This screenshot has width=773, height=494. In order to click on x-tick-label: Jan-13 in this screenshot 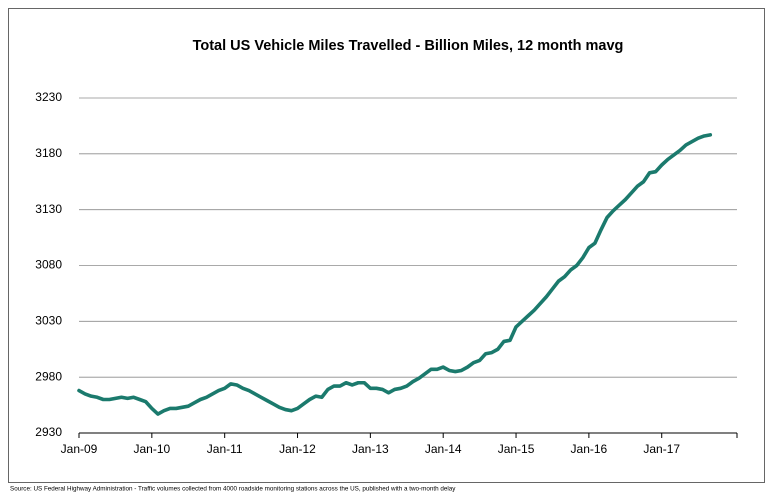, I will do `click(370, 449)`.